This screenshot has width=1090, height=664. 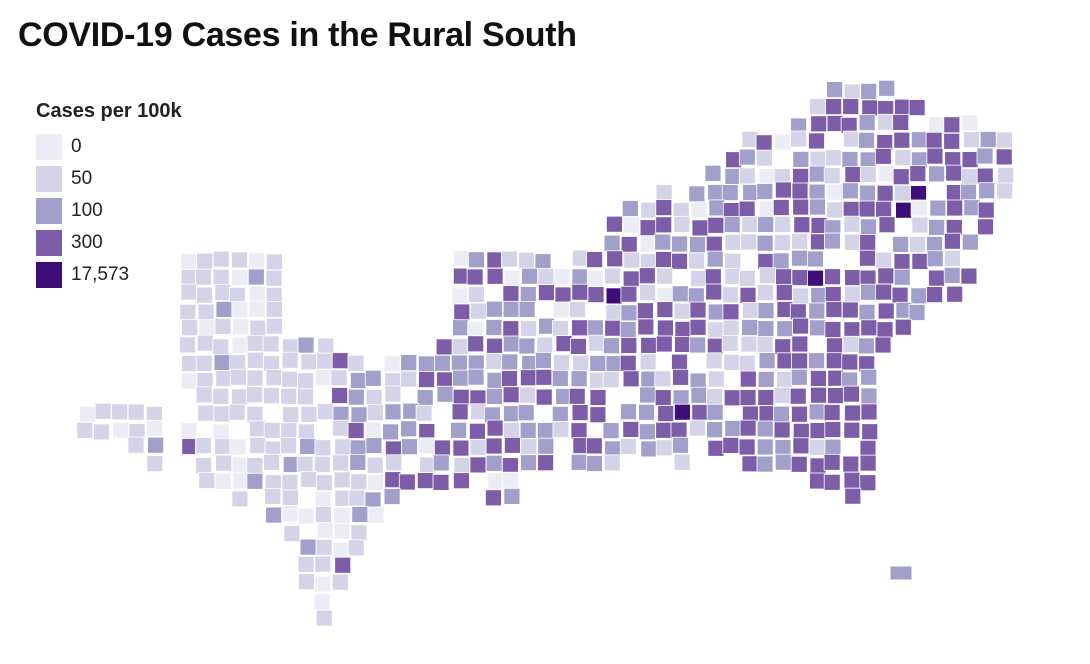 What do you see at coordinates (49, 147) in the screenshot?
I see `legend-swatch` at bounding box center [49, 147].